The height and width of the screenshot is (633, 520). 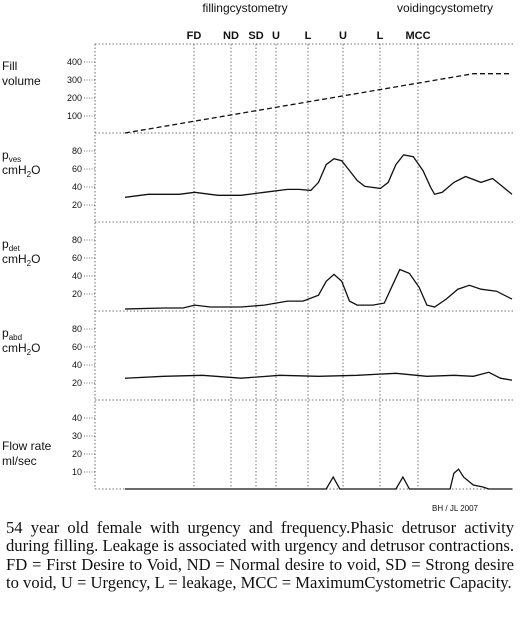 What do you see at coordinates (11, 156) in the screenshot?
I see `panel-label-main: pves` at bounding box center [11, 156].